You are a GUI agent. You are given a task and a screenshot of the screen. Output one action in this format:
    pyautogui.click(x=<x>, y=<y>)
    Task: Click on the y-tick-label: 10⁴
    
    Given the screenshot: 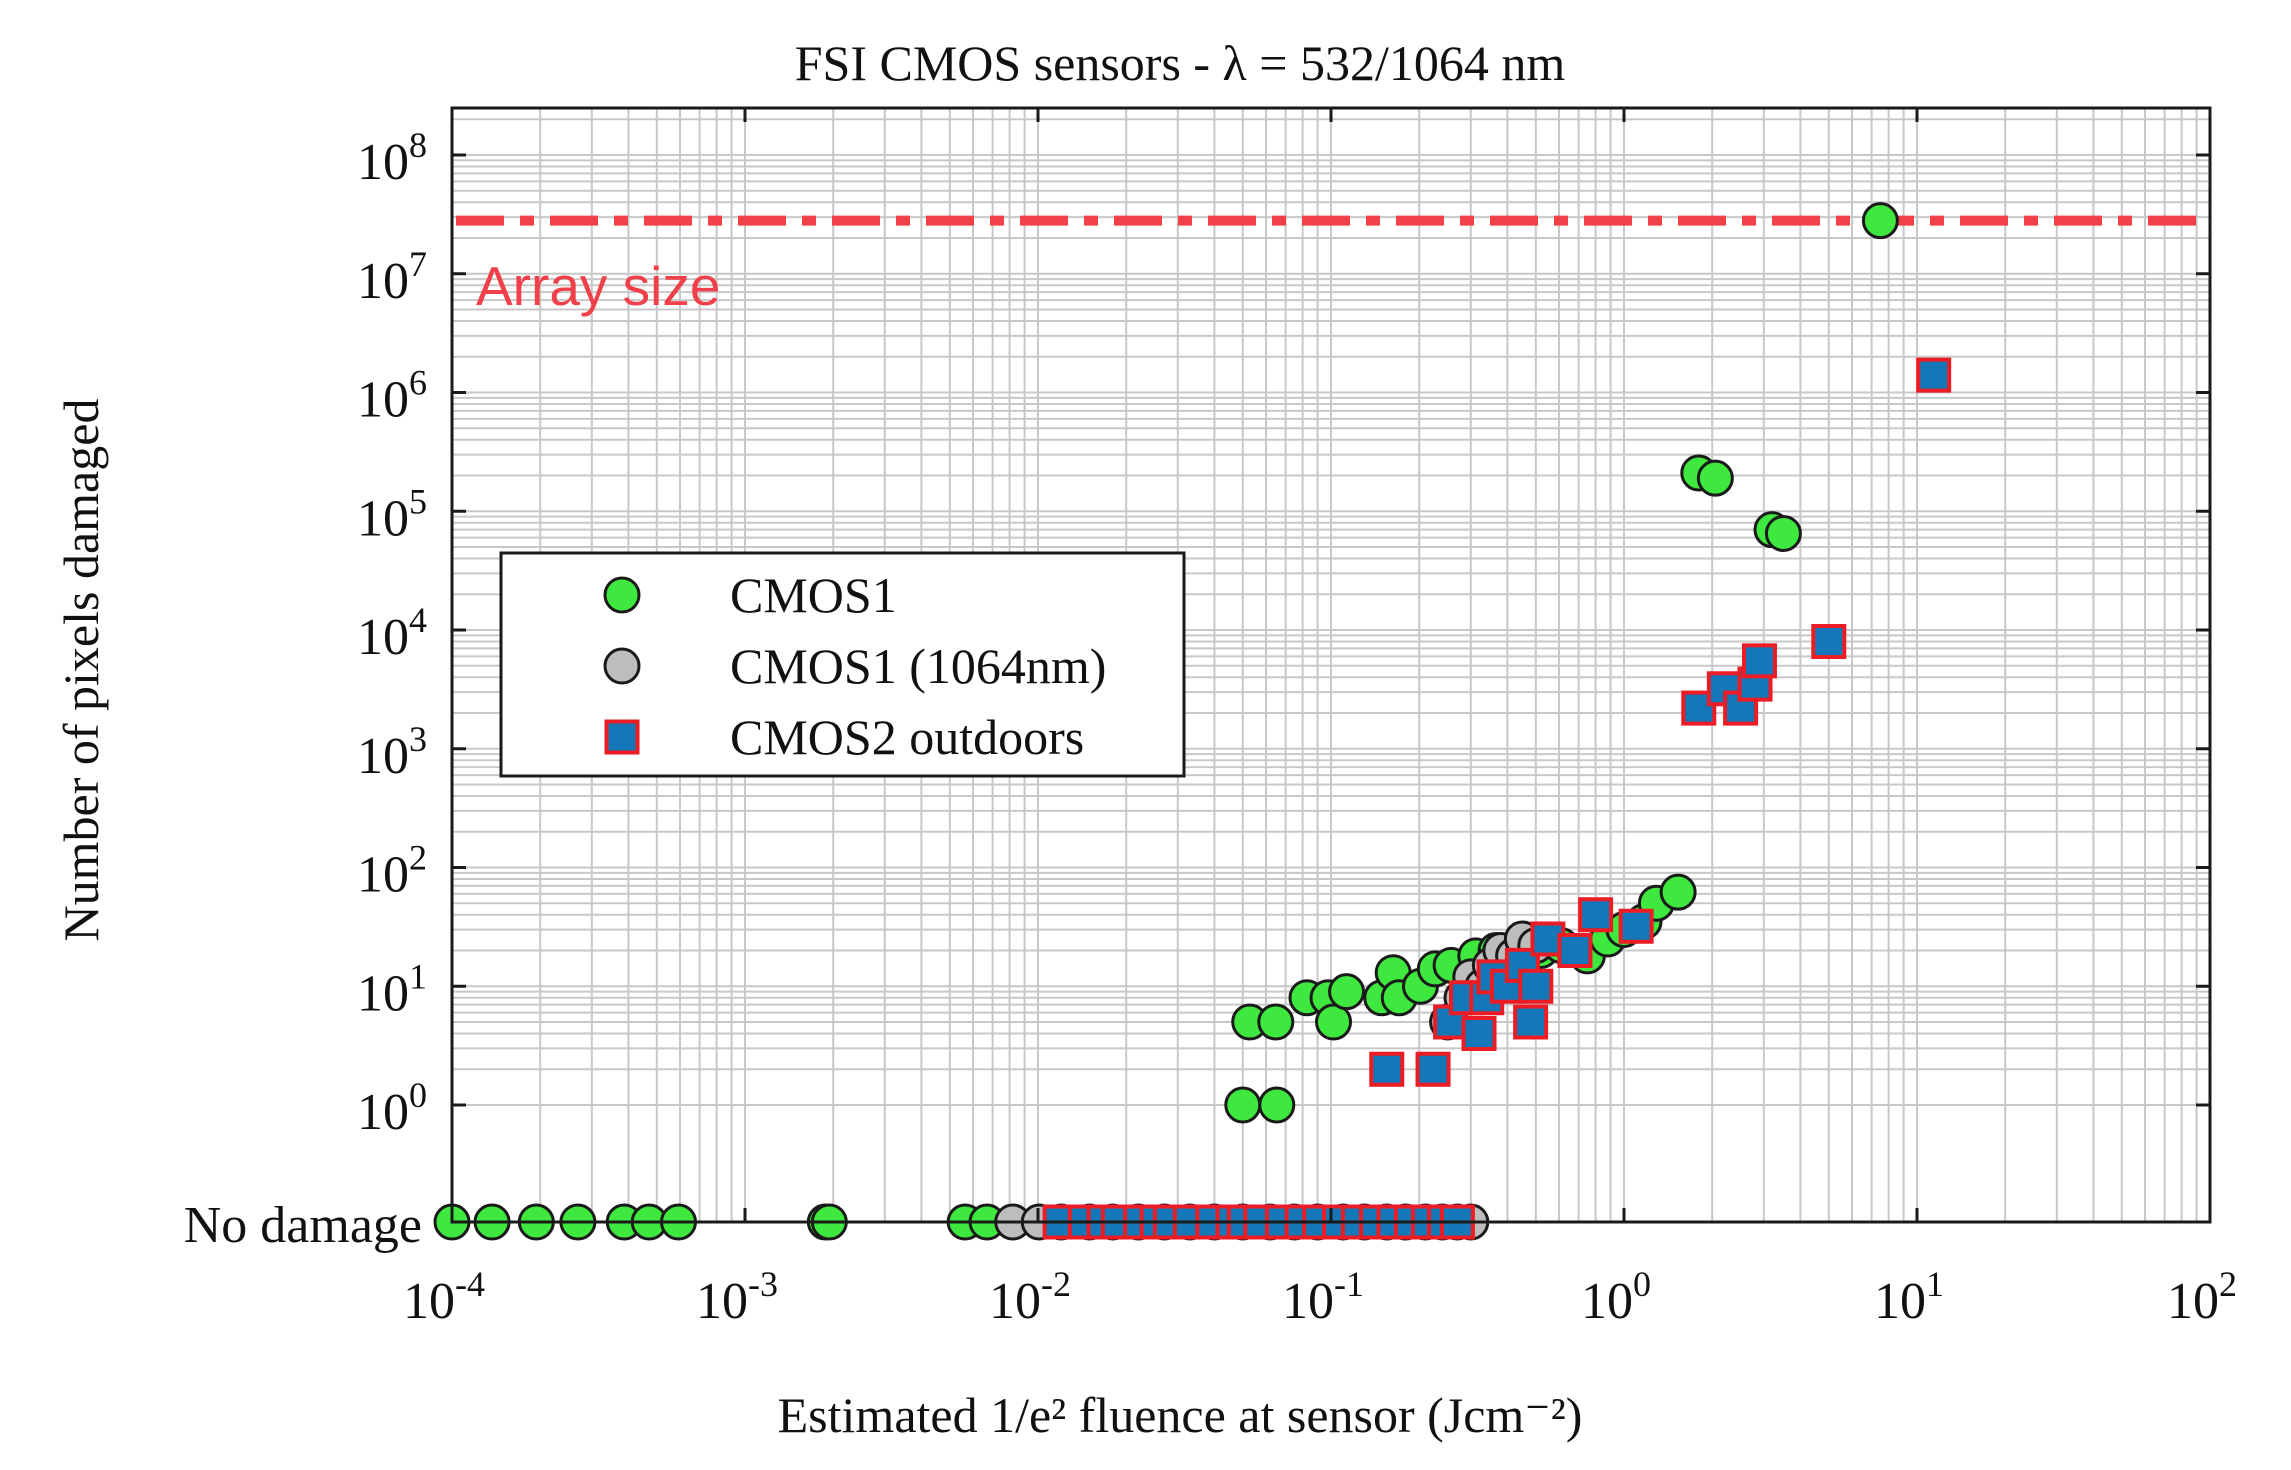 What is the action you would take?
    pyautogui.click(x=392, y=633)
    